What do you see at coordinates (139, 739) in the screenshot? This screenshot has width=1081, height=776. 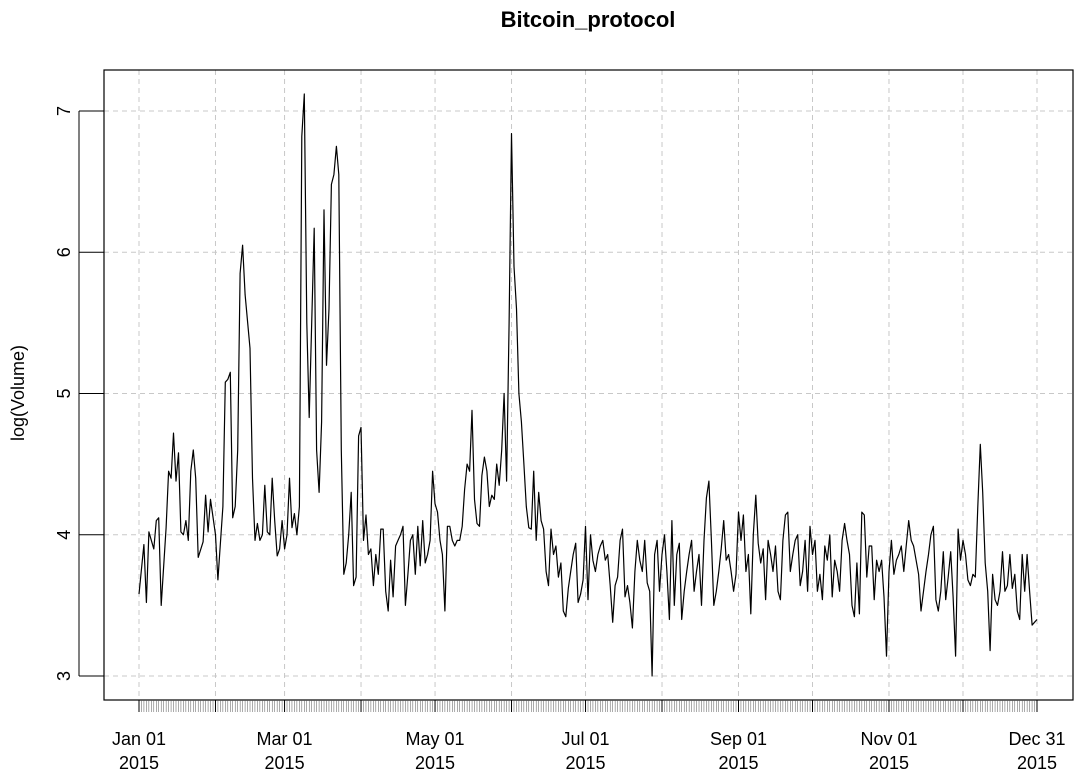 I see `x-tick-label-month-0: Jan 01` at bounding box center [139, 739].